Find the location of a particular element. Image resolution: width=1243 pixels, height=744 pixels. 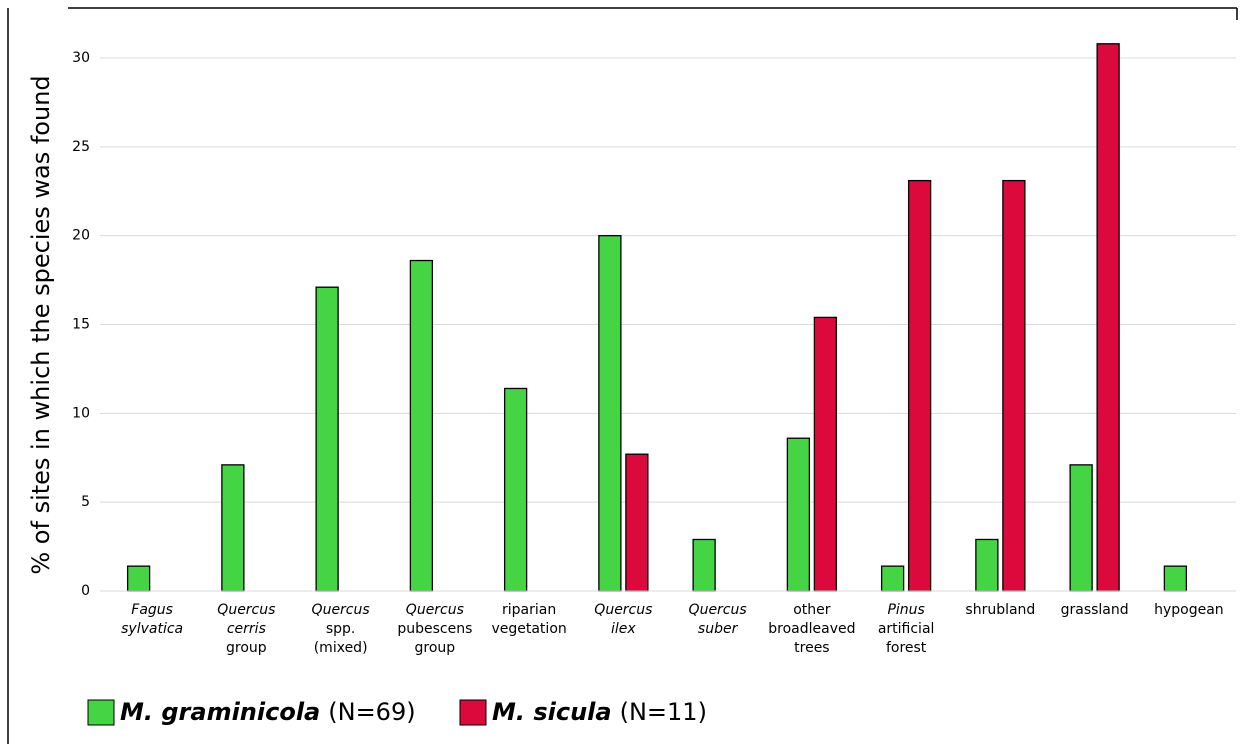

y-tick-label: 10 is located at coordinates (81, 413).